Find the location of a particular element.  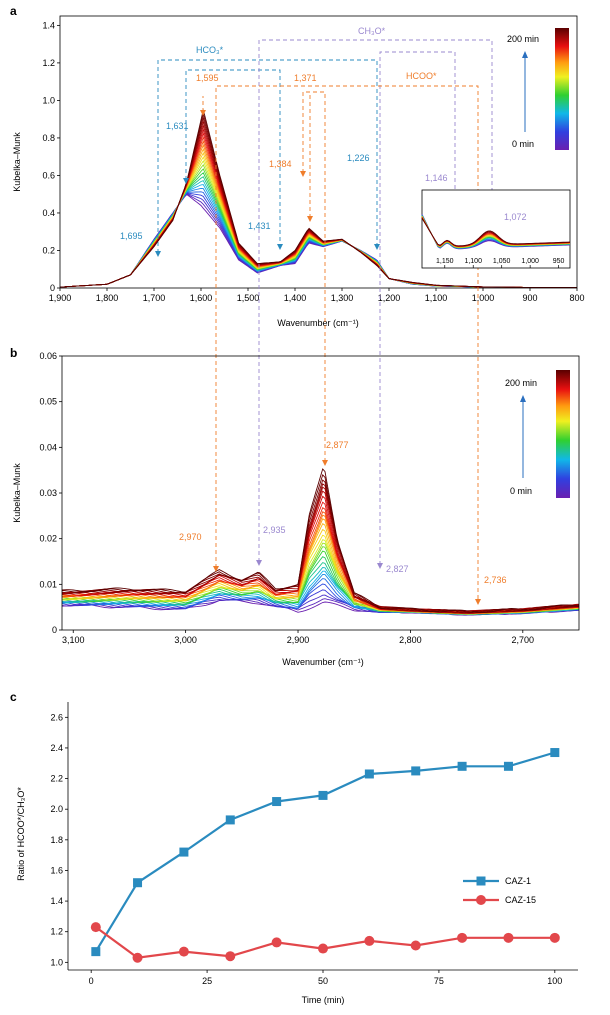

ytick-c-label: 1.8 is located at coordinates (56, 840).